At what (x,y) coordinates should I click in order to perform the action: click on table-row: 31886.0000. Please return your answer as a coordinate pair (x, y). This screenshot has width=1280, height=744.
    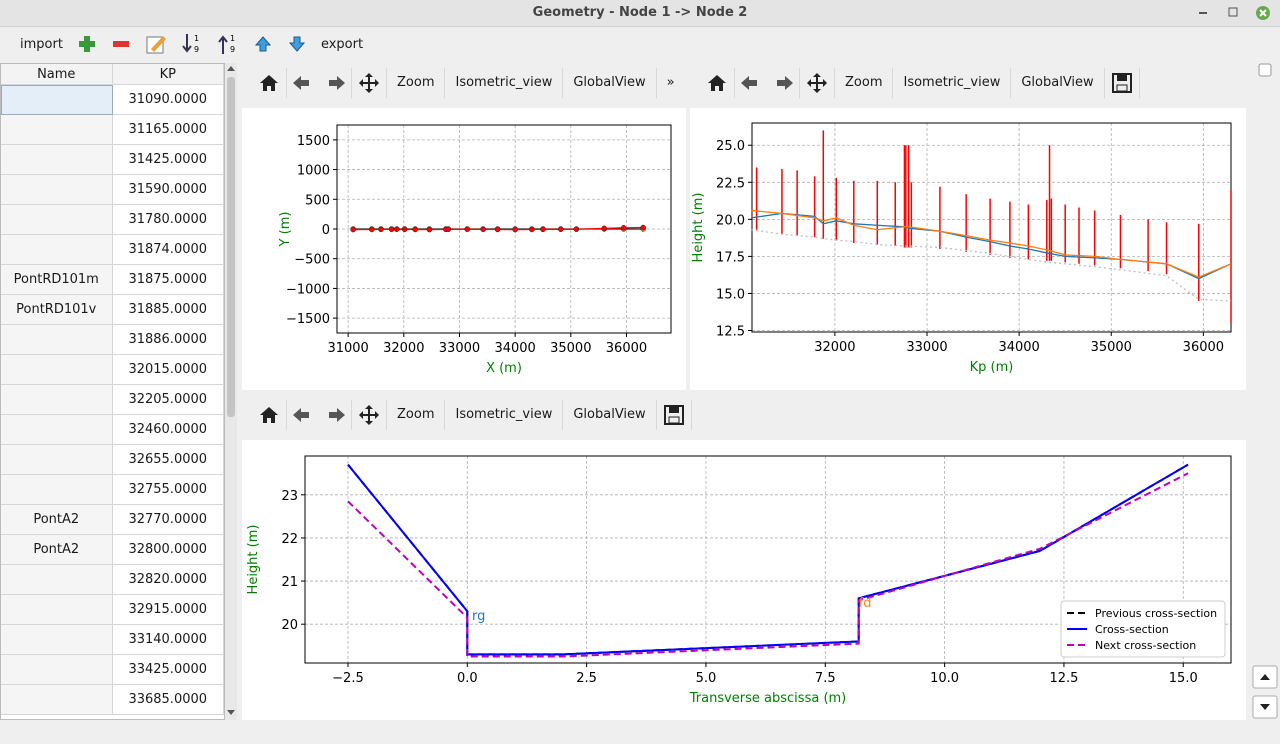
    Looking at the image, I should click on (112, 340).